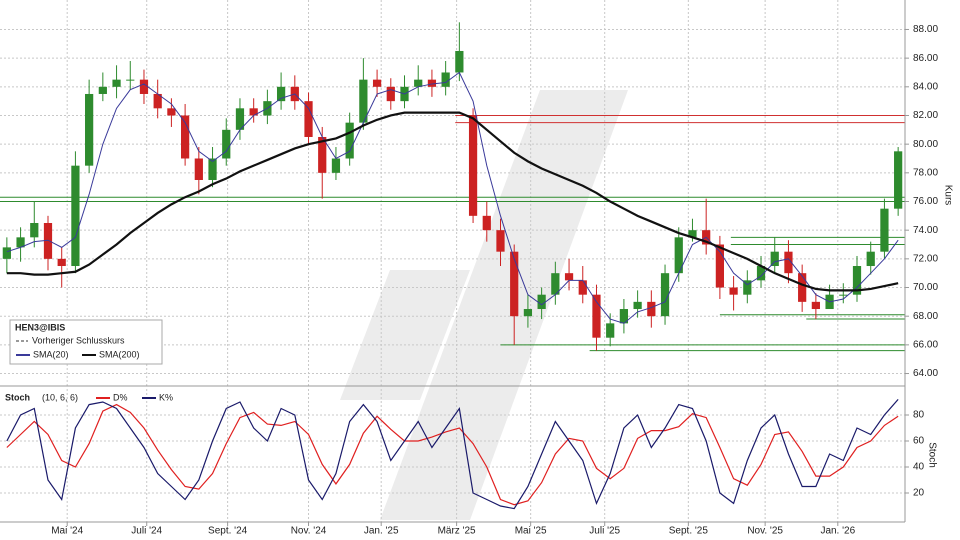  Describe the element at coordinates (925, 258) in the screenshot. I see `y-tick-label: 72.00` at that location.